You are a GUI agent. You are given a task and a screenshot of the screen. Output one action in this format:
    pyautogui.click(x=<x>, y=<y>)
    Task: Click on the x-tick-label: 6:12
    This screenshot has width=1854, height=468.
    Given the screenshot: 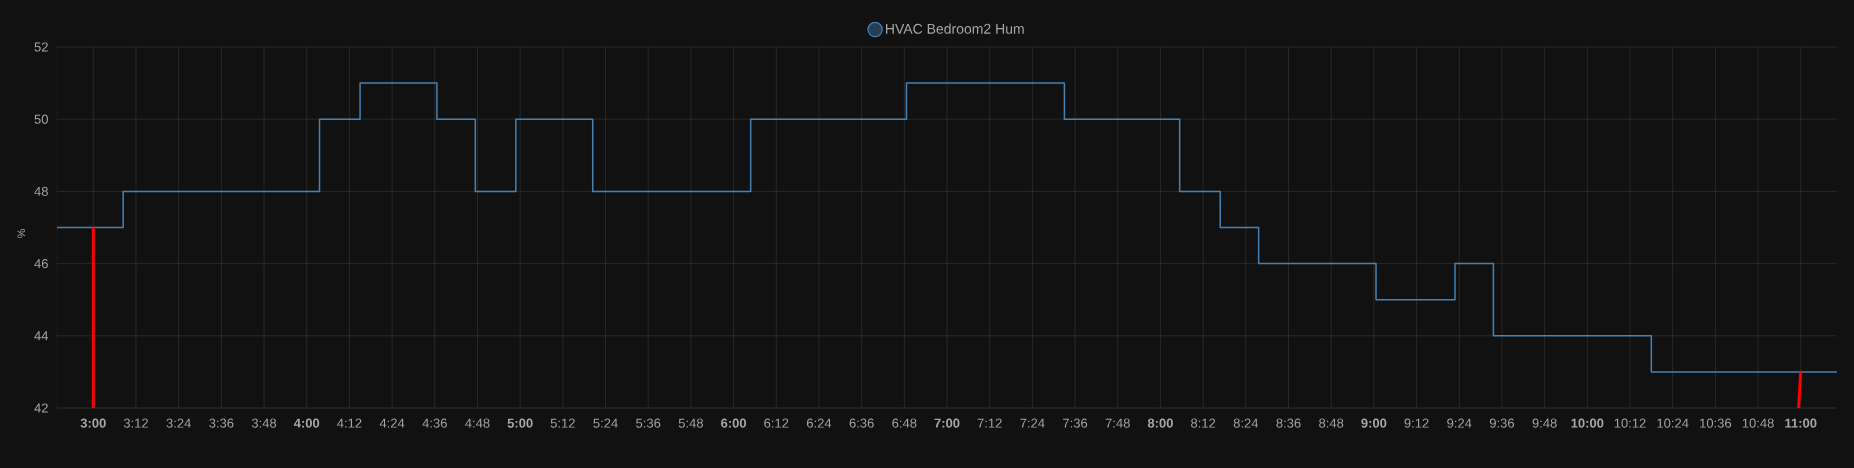 What is the action you would take?
    pyautogui.click(x=776, y=423)
    